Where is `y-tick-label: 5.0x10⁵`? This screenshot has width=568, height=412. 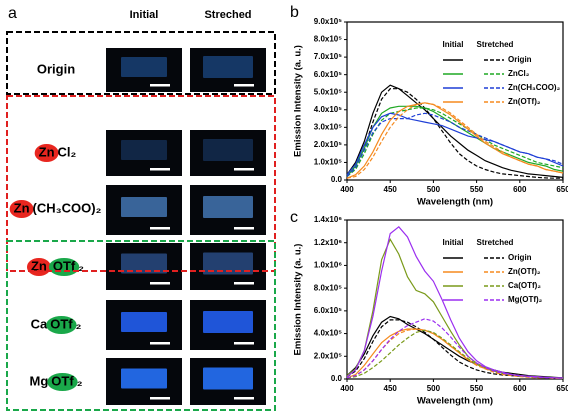 y-tick-label: 5.0x10⁵ is located at coordinates (328, 91).